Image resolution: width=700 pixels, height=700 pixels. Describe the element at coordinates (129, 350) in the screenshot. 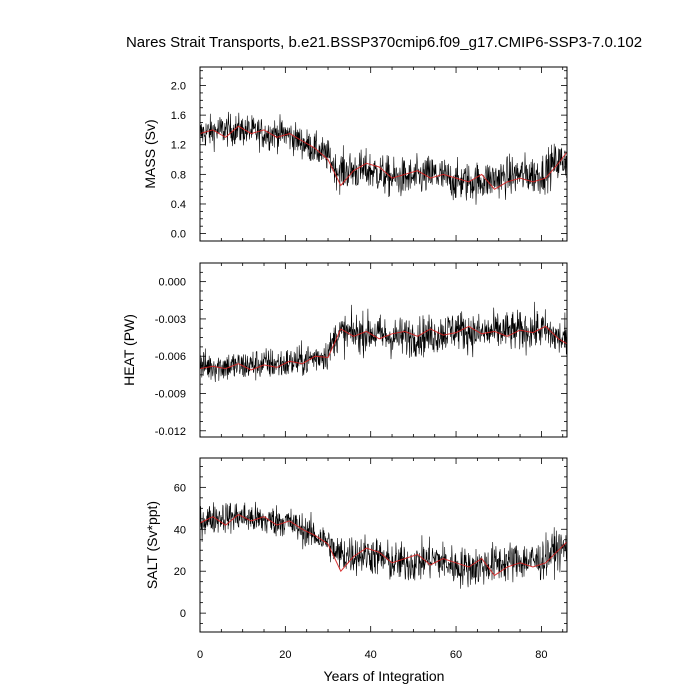

I see `heat-ylabel: HEAT (PW)` at that location.